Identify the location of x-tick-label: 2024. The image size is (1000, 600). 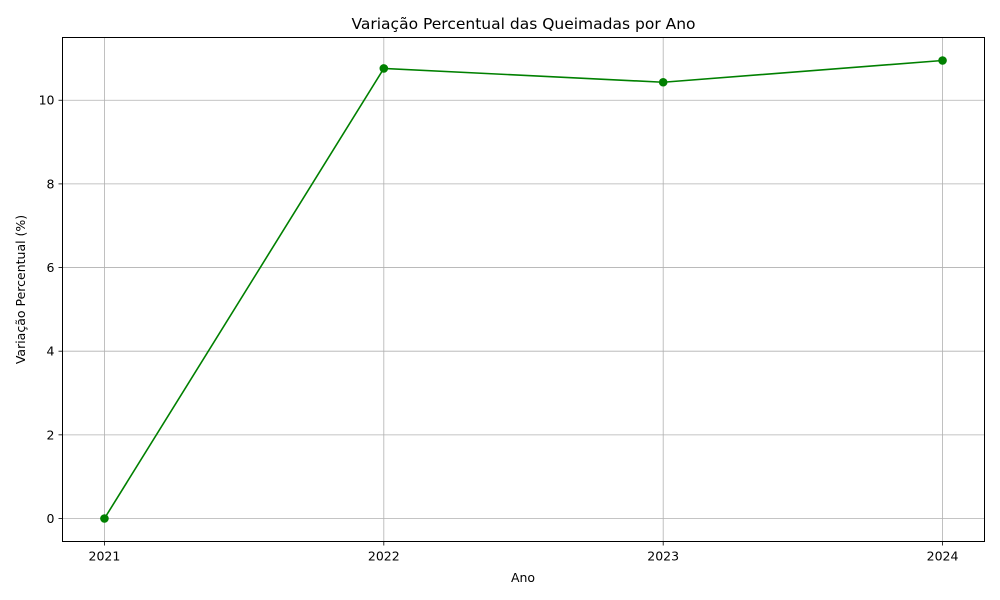
(943, 556).